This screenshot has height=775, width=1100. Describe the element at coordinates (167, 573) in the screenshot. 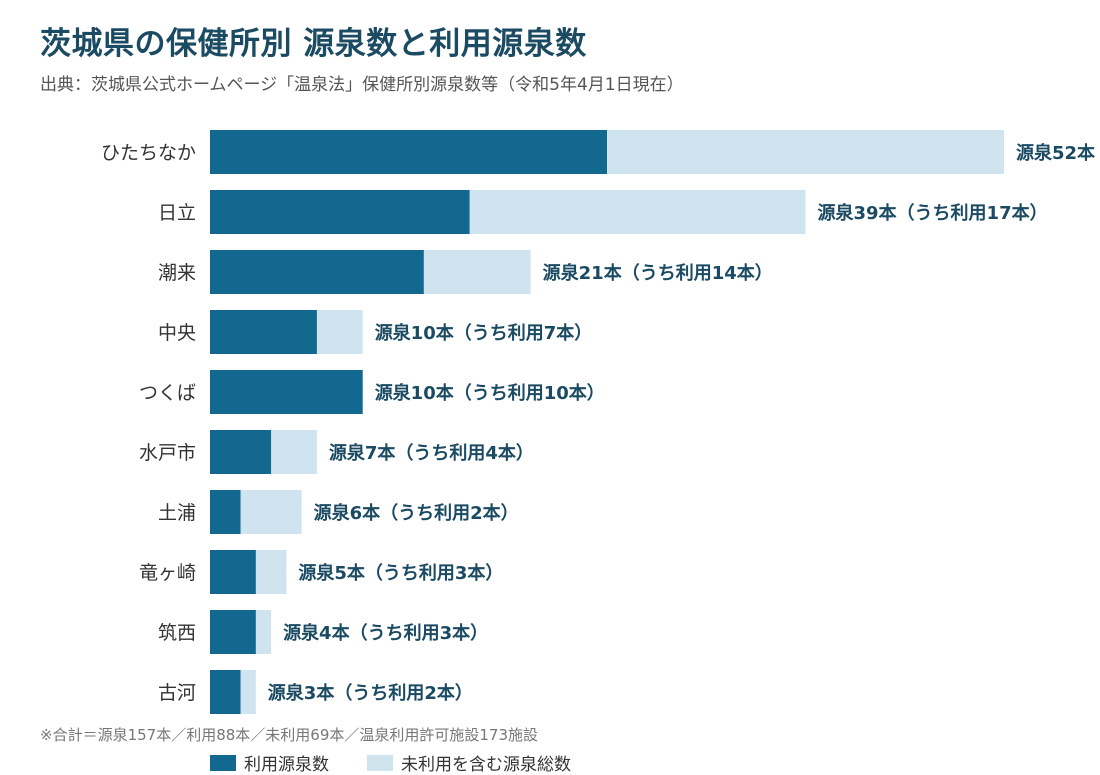

I see `category-label: 竜ヶ崎` at that location.